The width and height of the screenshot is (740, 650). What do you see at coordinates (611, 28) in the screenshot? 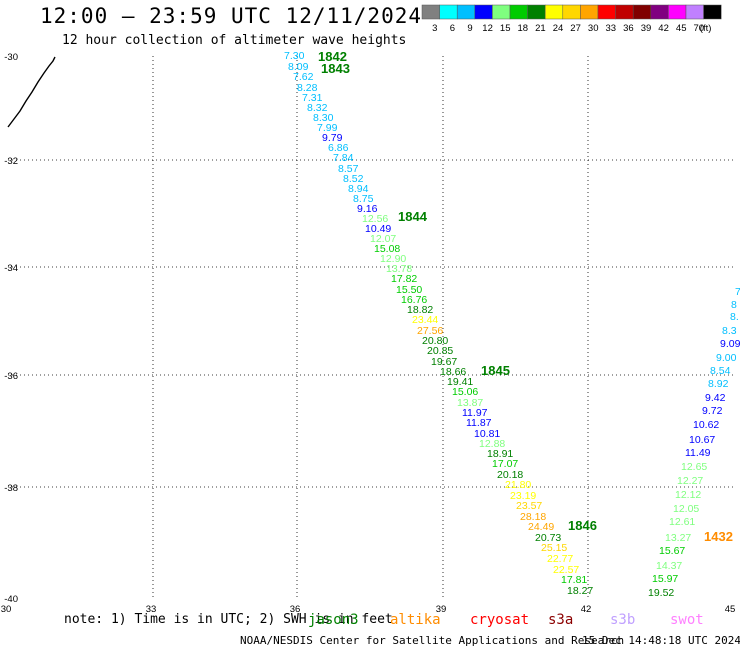
I see `legend-label: 33` at bounding box center [611, 28].